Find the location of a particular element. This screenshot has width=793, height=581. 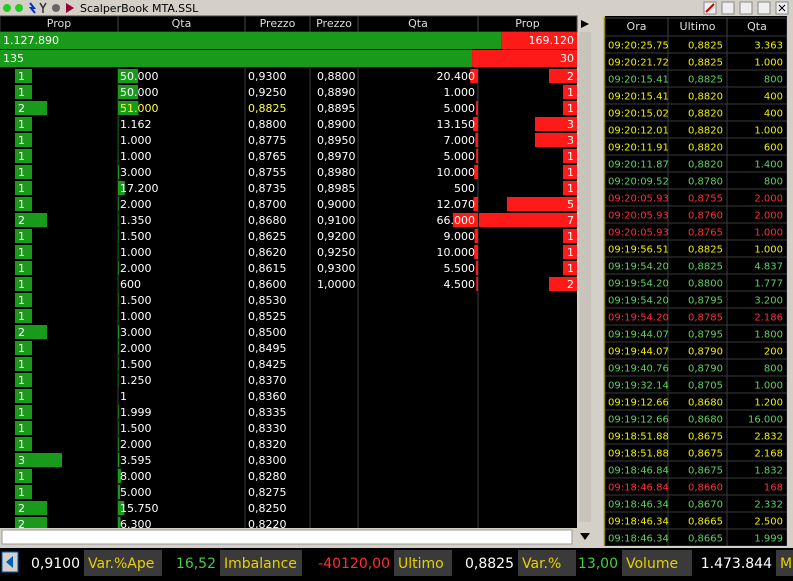

trade-qty: 1.999 is located at coordinates (768, 539).